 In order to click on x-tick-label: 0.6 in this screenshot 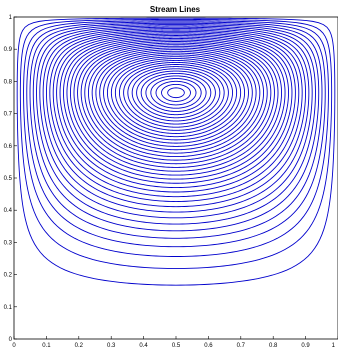, I will do `click(208, 346)`.